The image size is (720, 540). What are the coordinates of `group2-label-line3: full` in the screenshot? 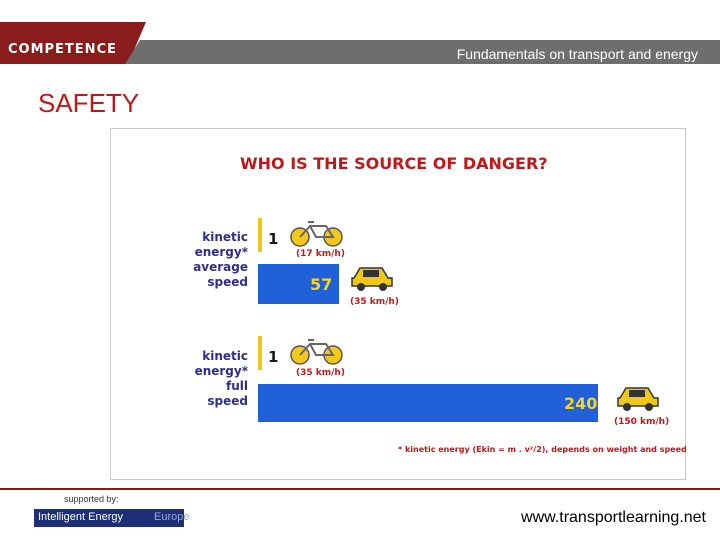 It's located at (237, 386).